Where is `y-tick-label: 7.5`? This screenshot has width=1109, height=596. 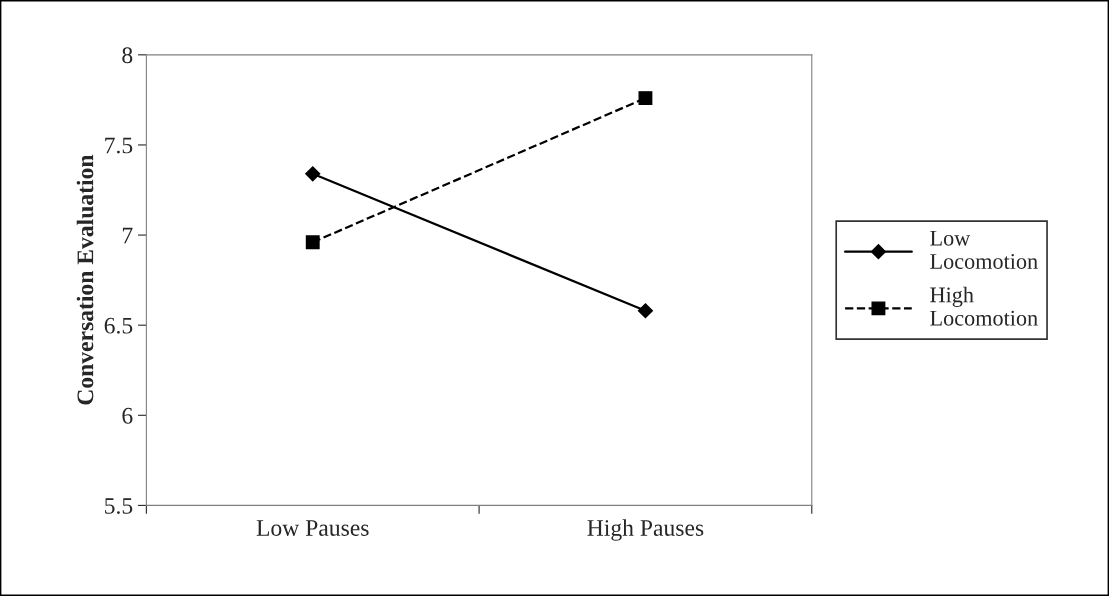 y-tick-label: 7.5 is located at coordinates (119, 145).